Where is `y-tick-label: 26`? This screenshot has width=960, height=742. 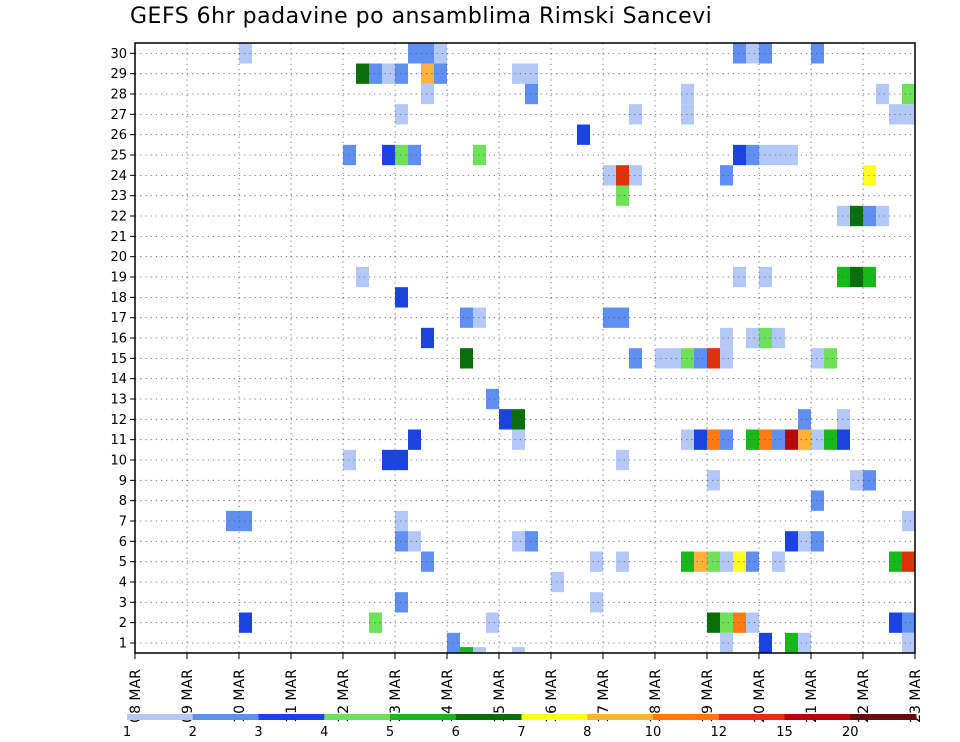 y-tick-label: 26 is located at coordinates (118, 135).